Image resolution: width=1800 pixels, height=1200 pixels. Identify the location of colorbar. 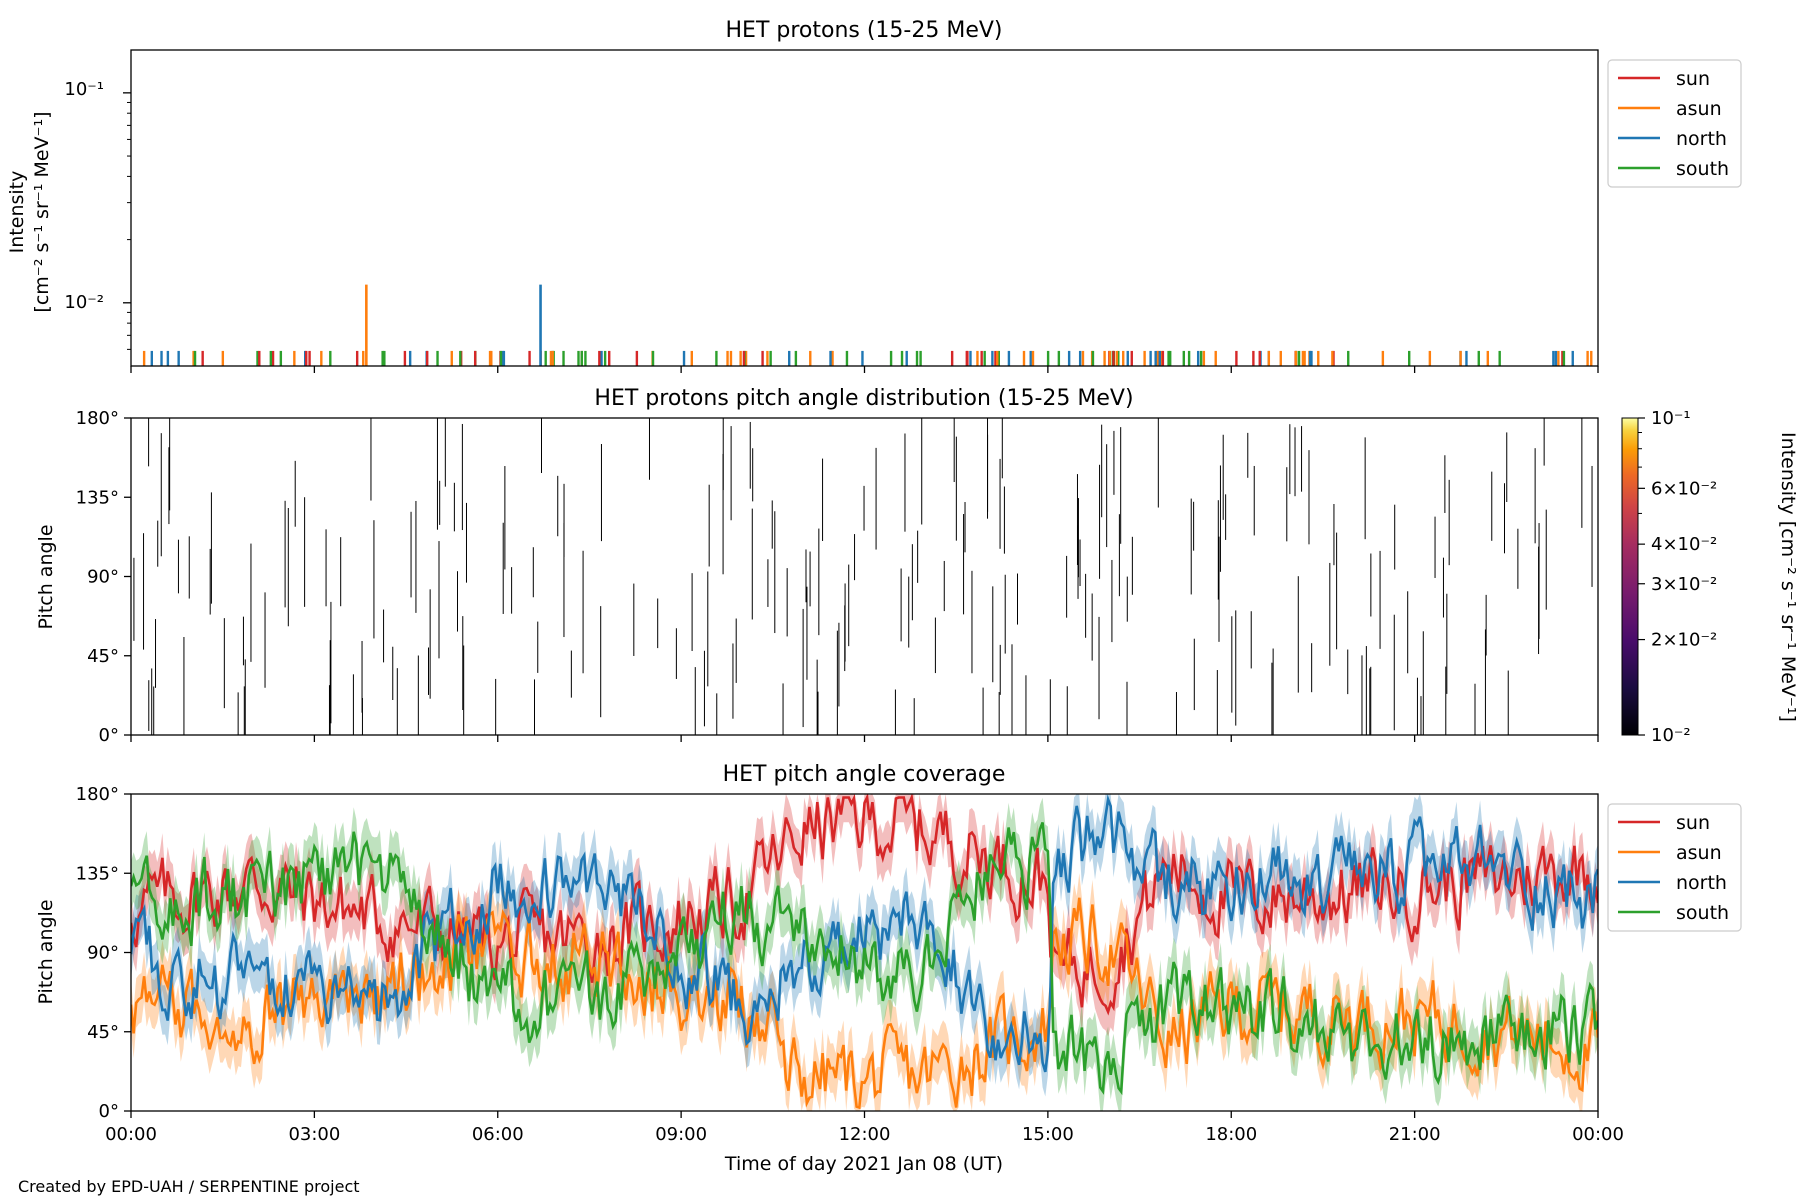
(1630, 576).